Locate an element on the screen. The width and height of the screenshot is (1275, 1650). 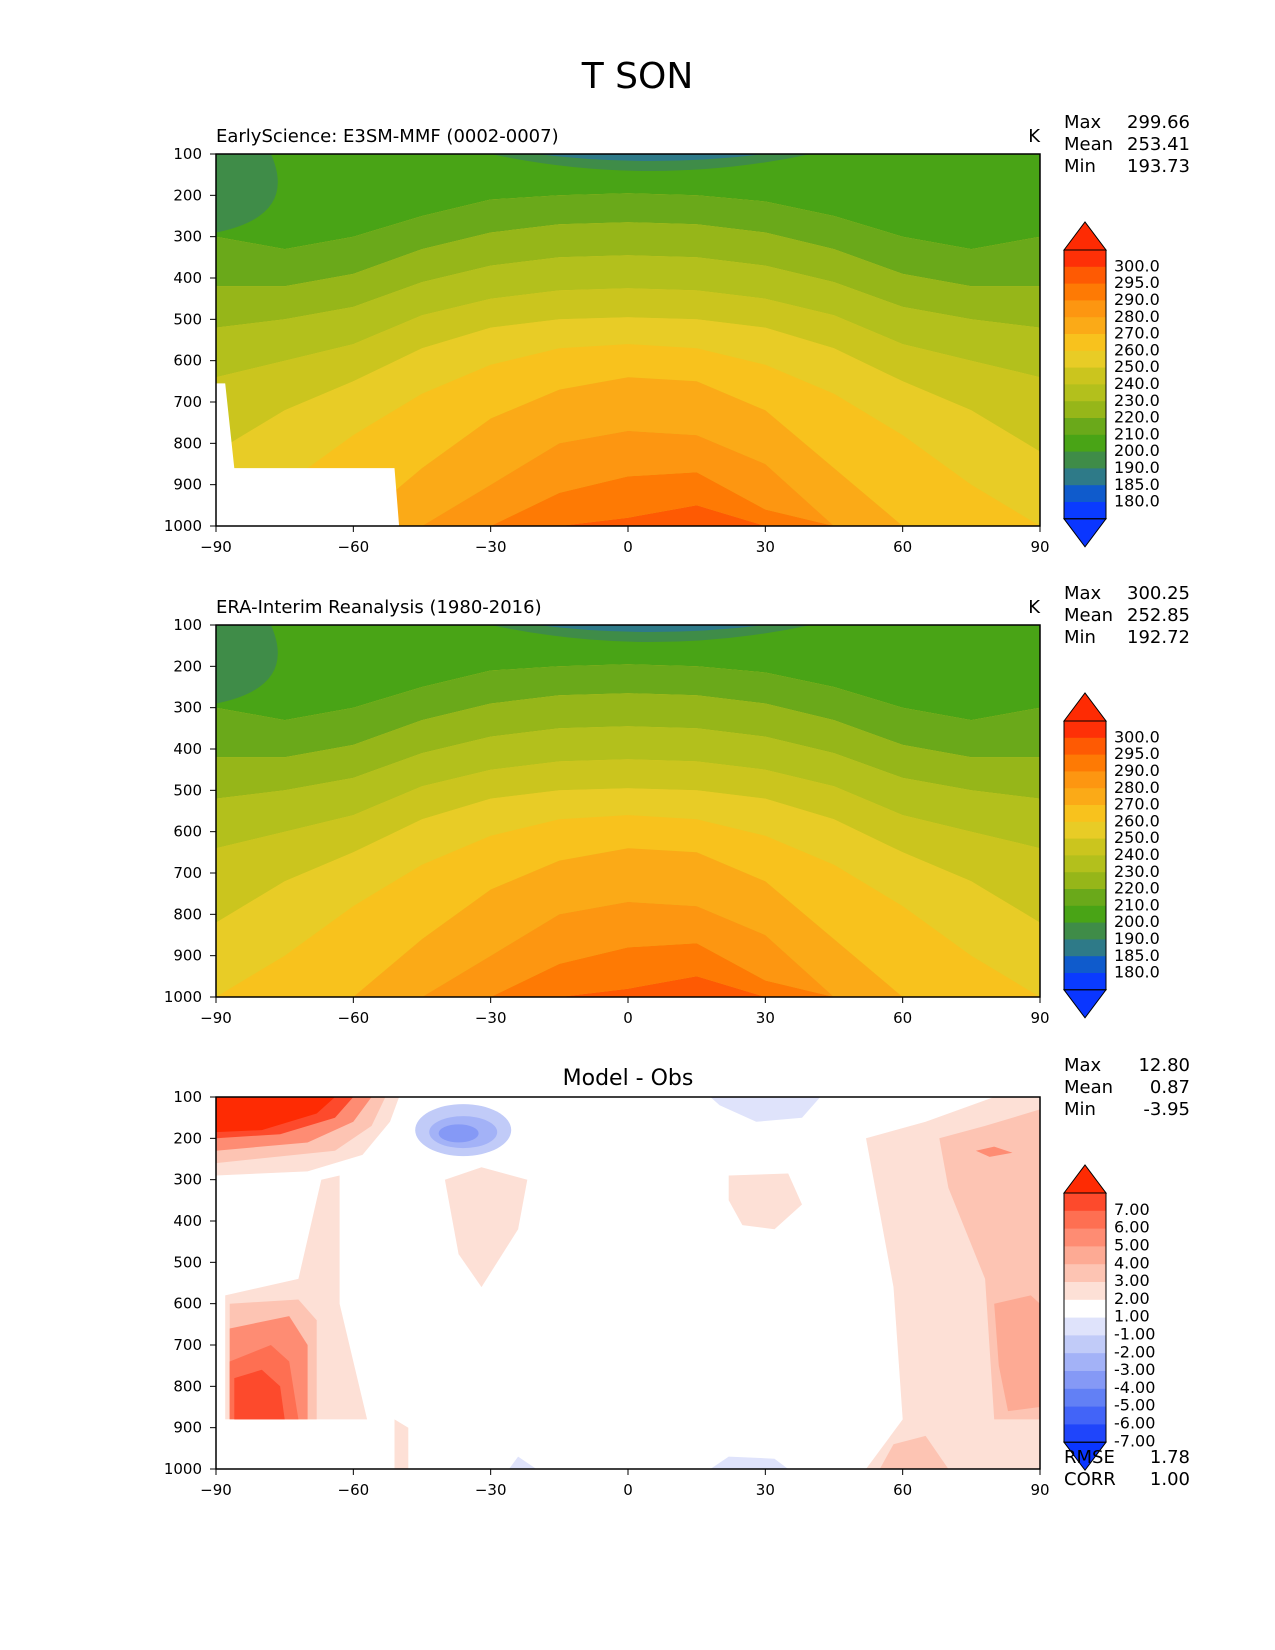
panel-1-stat-value: 253.41 is located at coordinates (1158, 144).